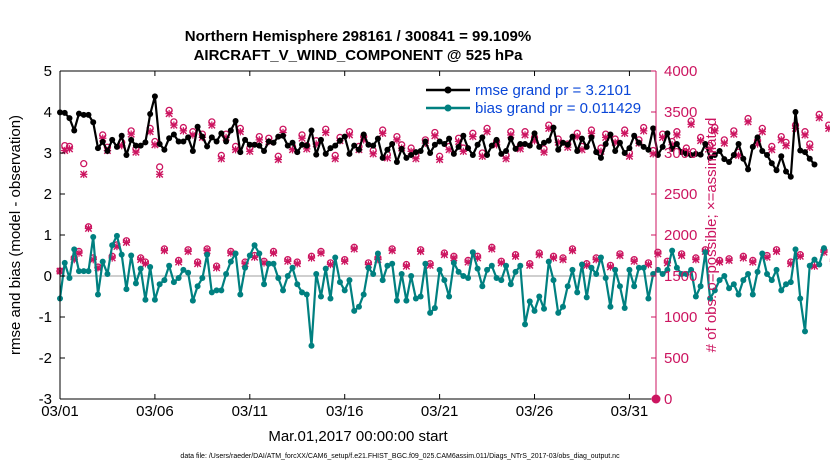 Image resolution: width=830 pixels, height=470 pixels. I want to click on x-tick-label: 03/26, so click(535, 411).